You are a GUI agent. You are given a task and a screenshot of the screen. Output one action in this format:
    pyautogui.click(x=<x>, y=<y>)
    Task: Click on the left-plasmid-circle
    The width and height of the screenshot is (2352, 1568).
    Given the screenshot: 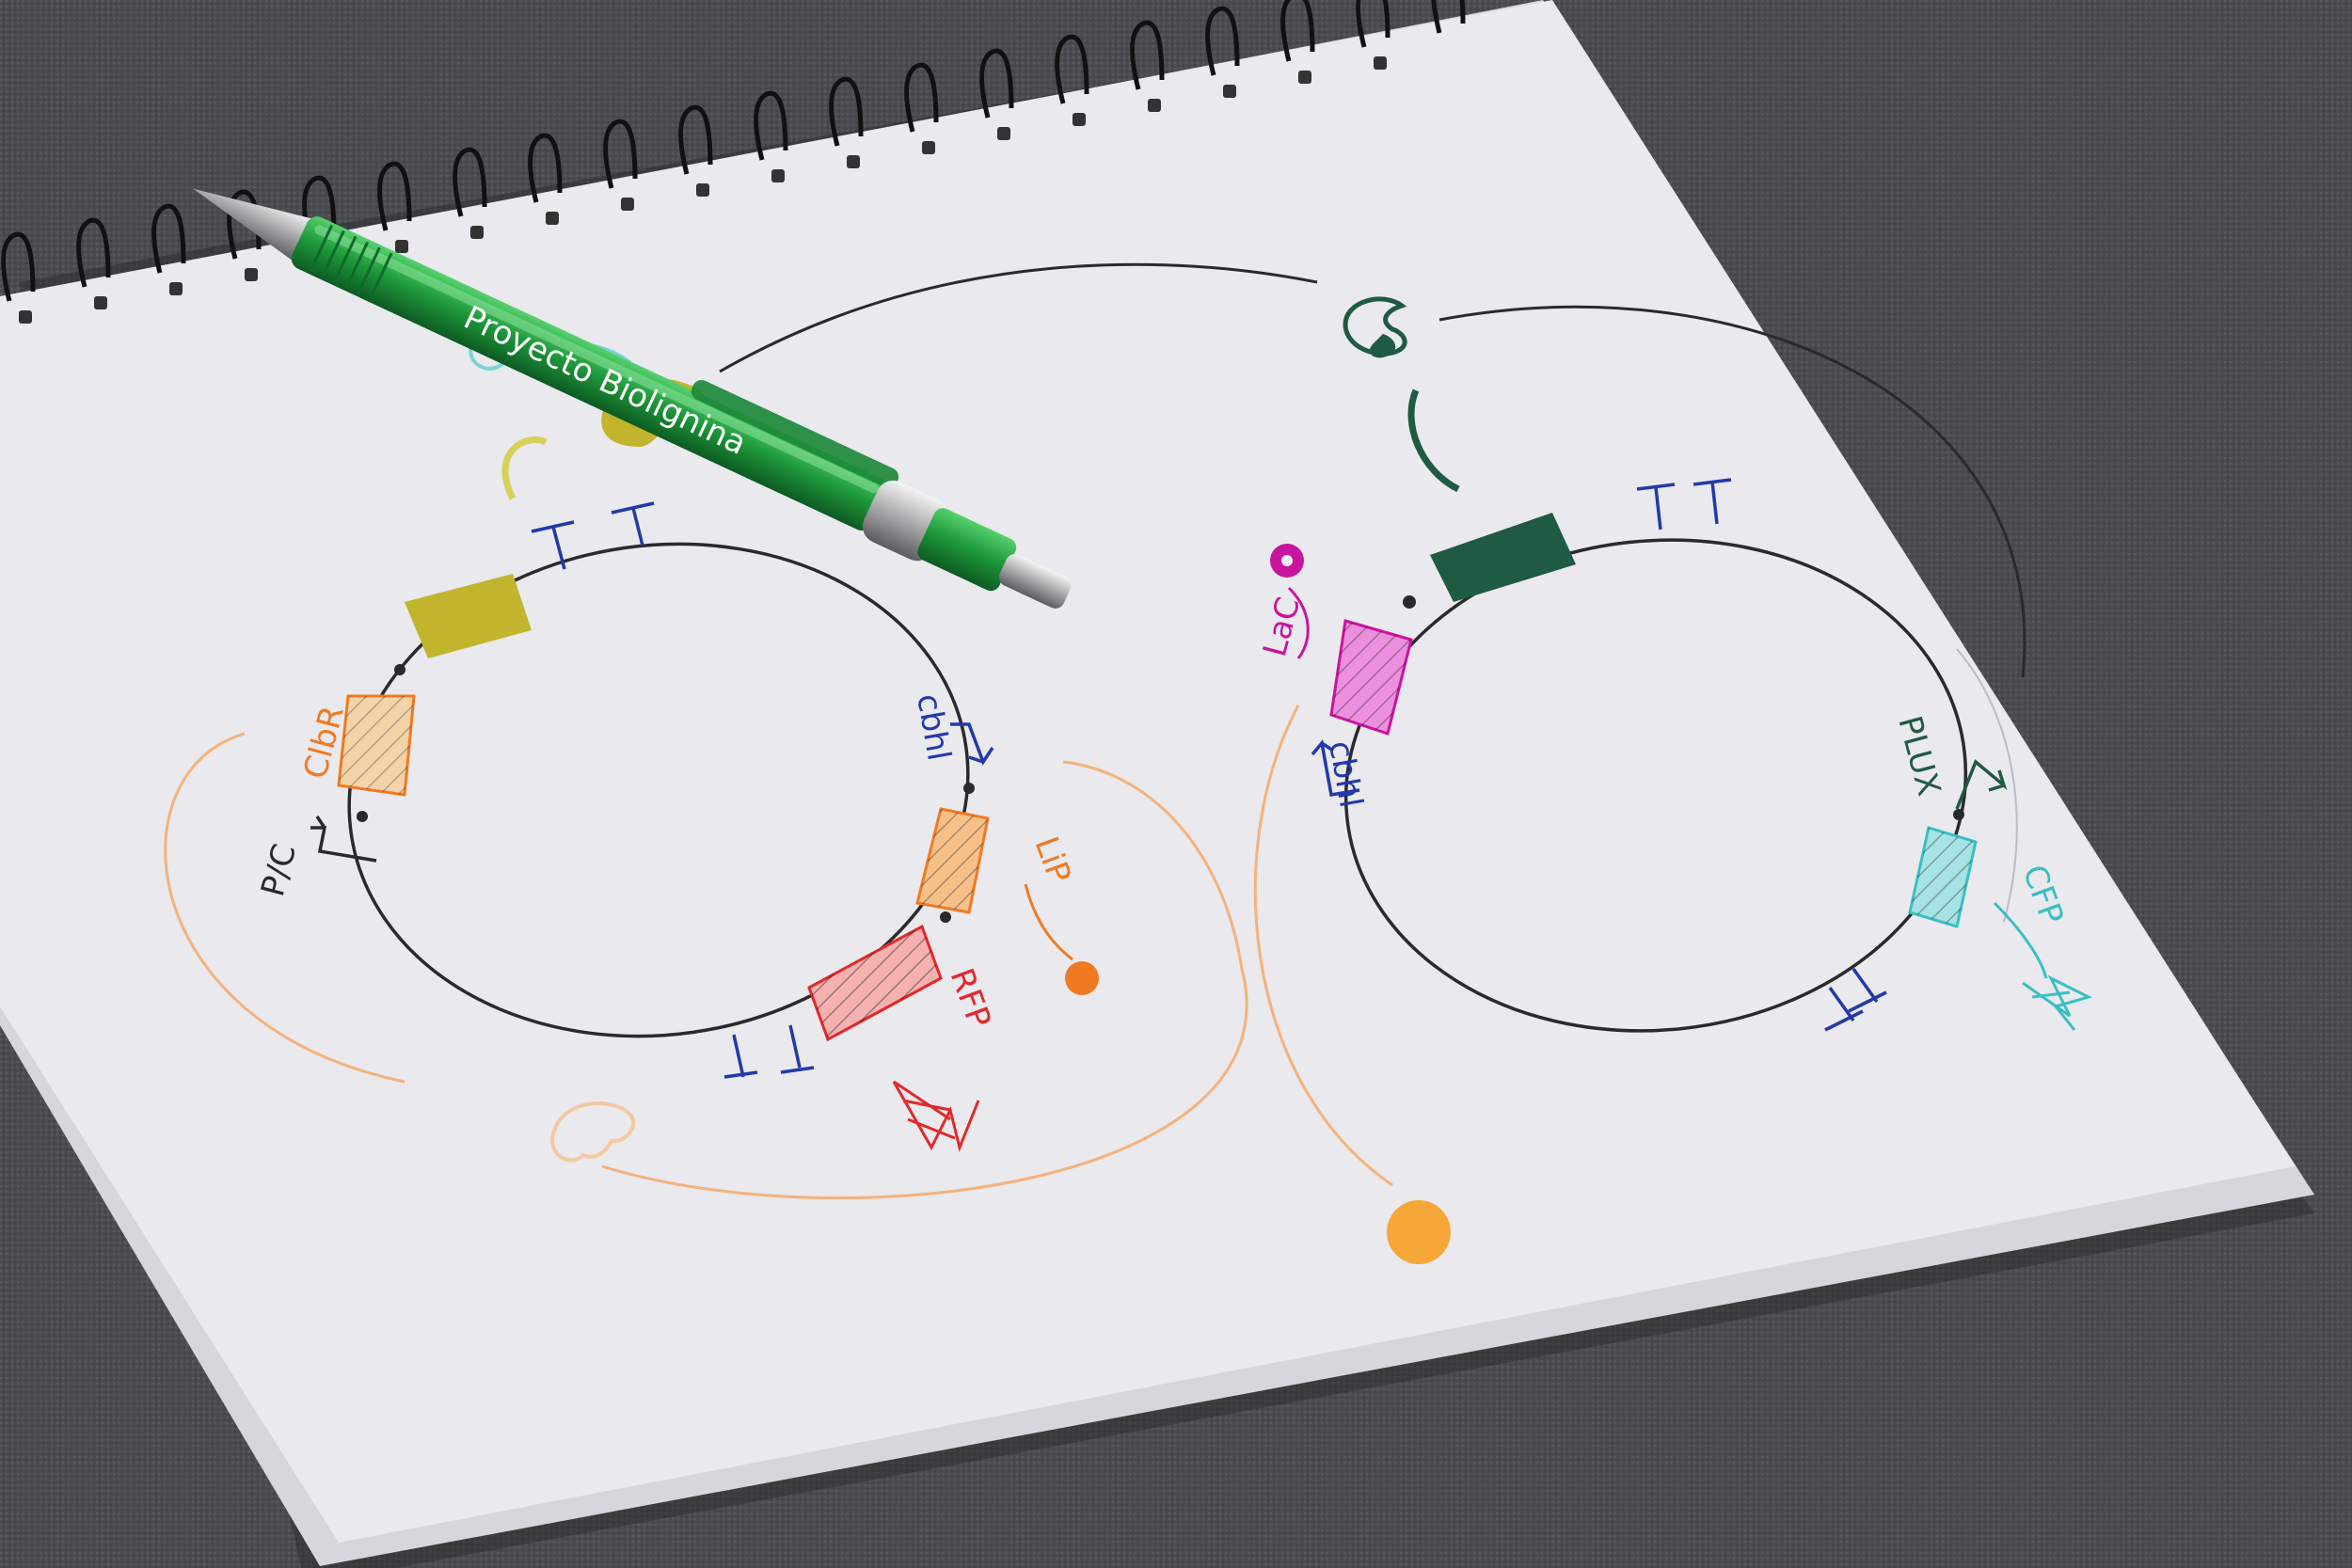 What is the action you would take?
    pyautogui.click(x=658, y=790)
    